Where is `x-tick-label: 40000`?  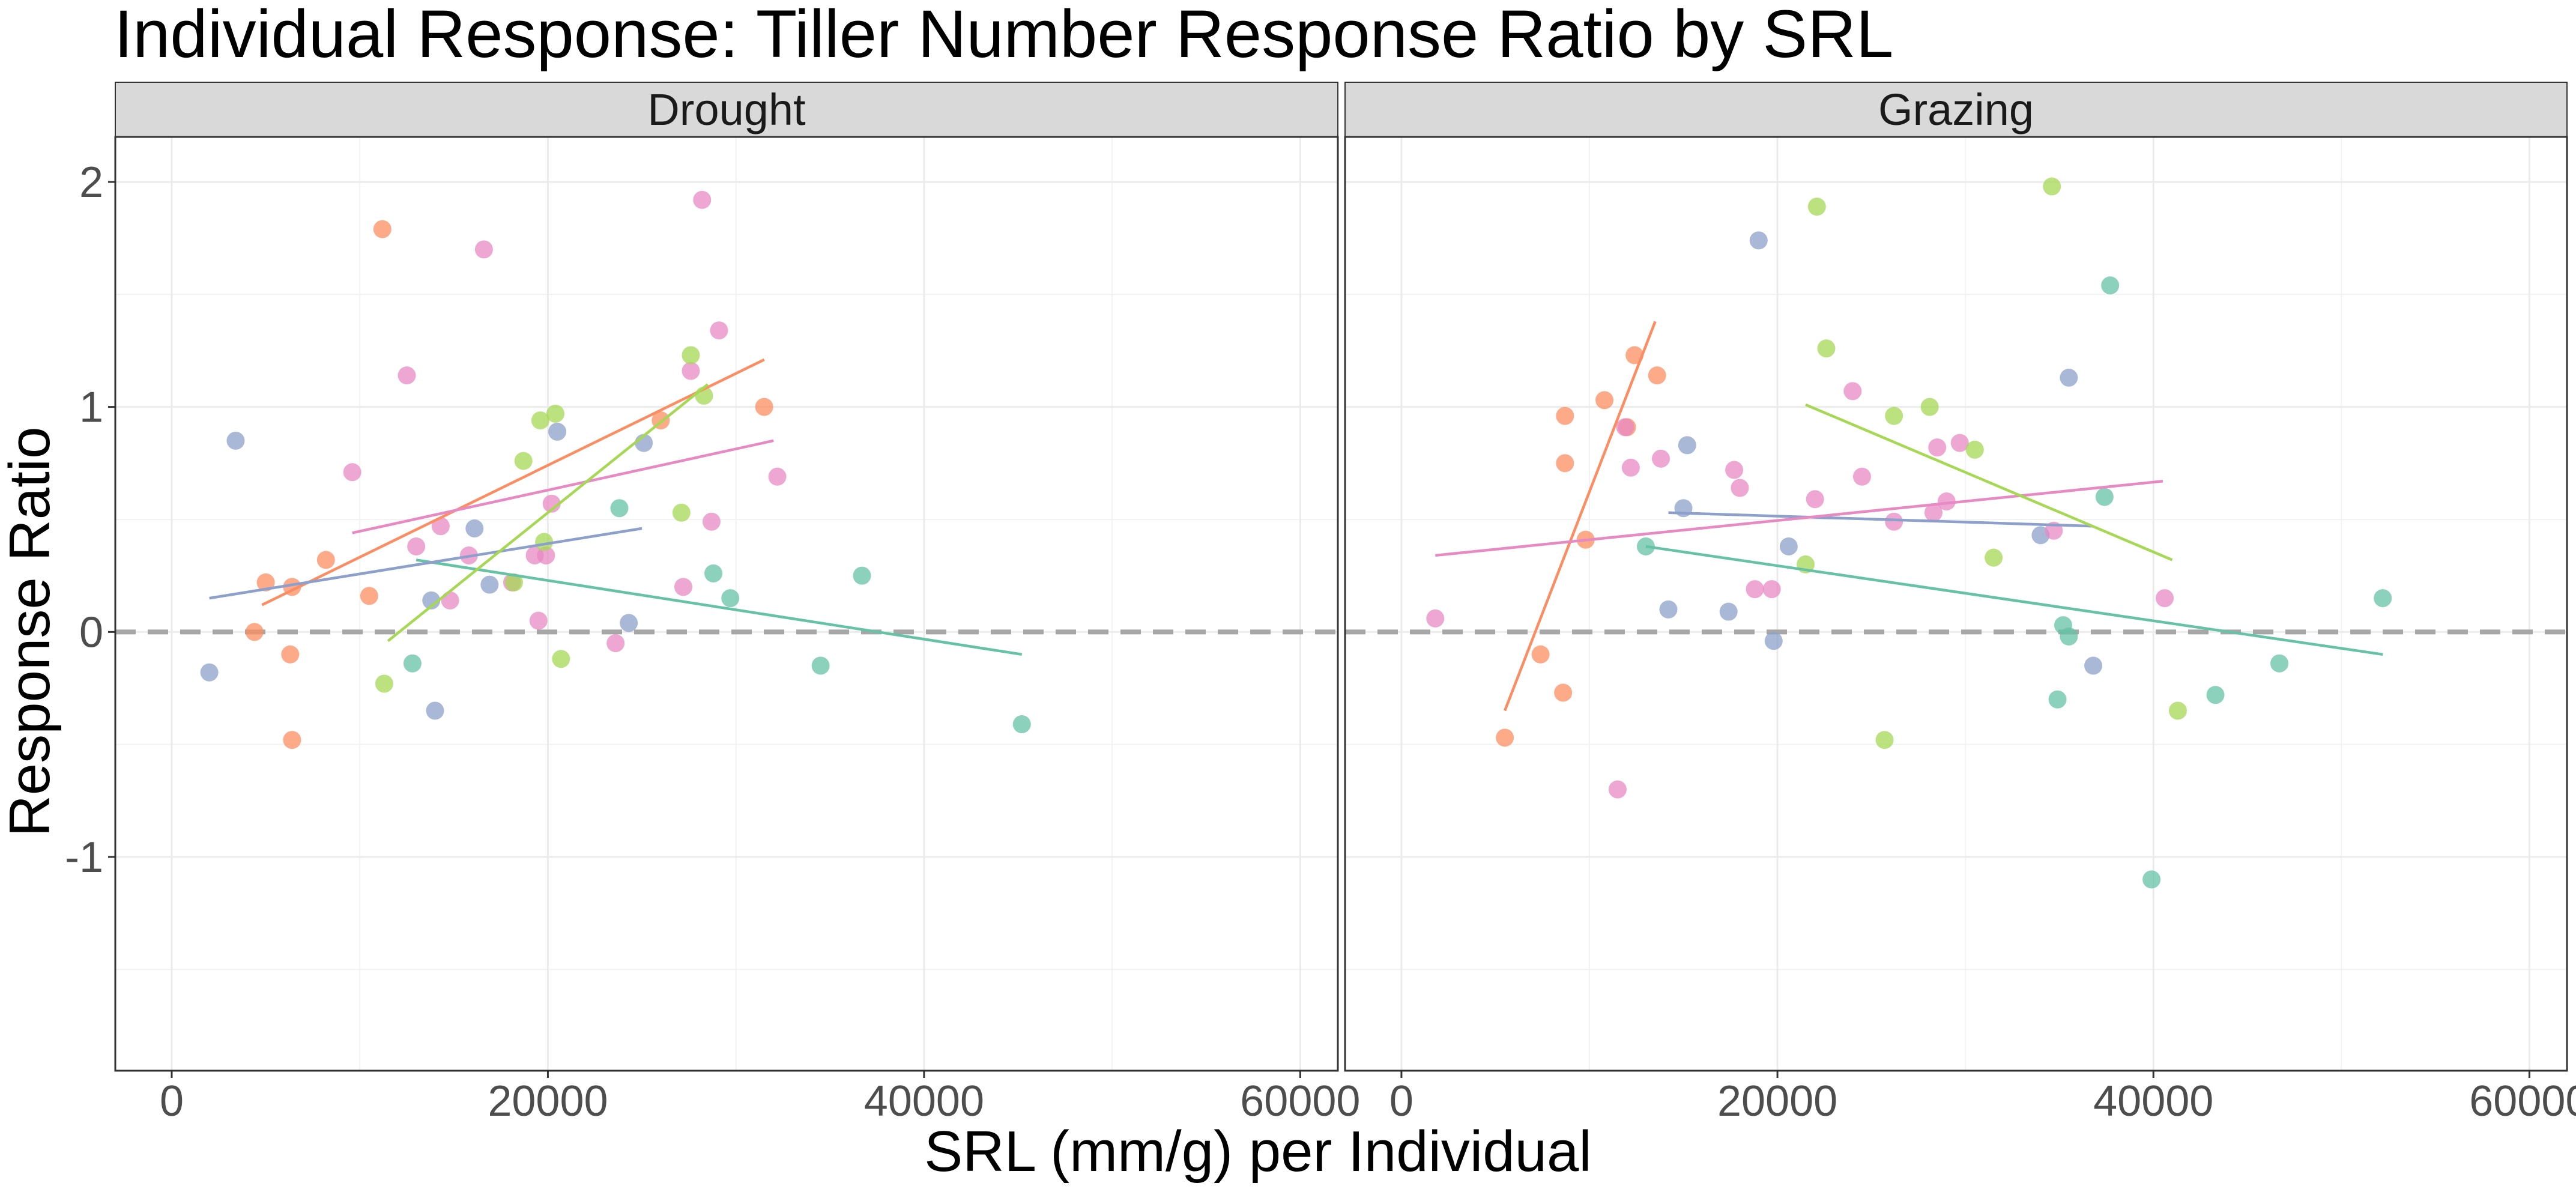
x-tick-label: 40000 is located at coordinates (924, 1101).